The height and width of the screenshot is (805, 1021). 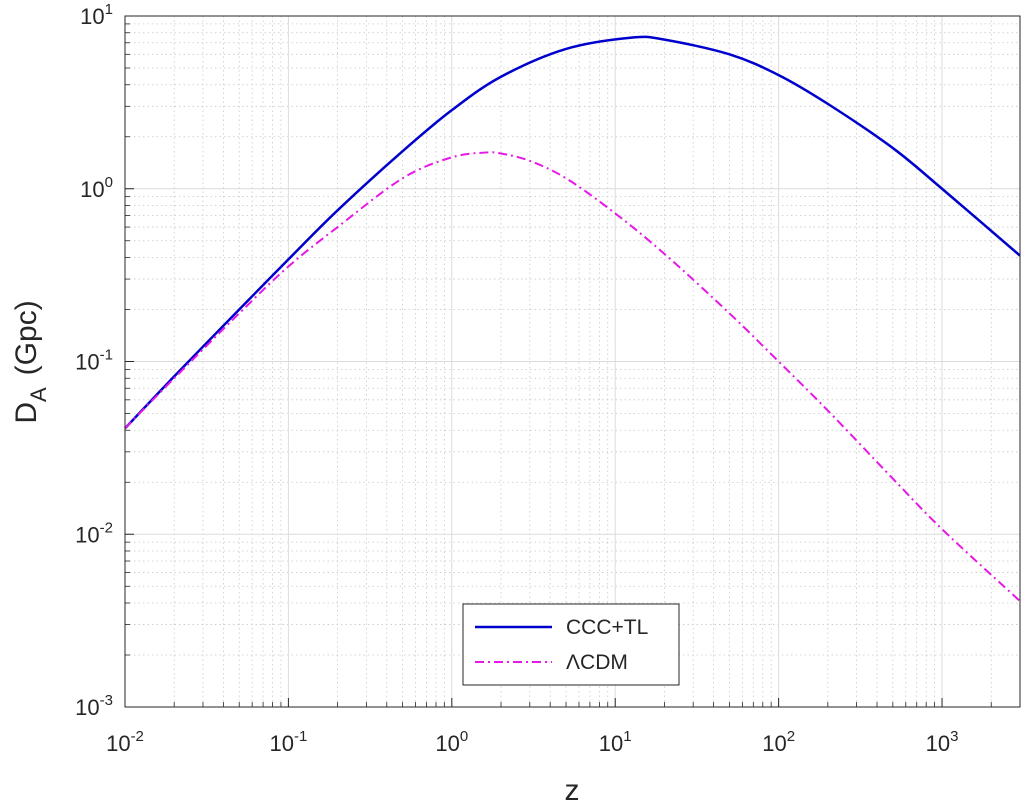 What do you see at coordinates (464, 736) in the screenshot?
I see `x-tick-exponent: 0` at bounding box center [464, 736].